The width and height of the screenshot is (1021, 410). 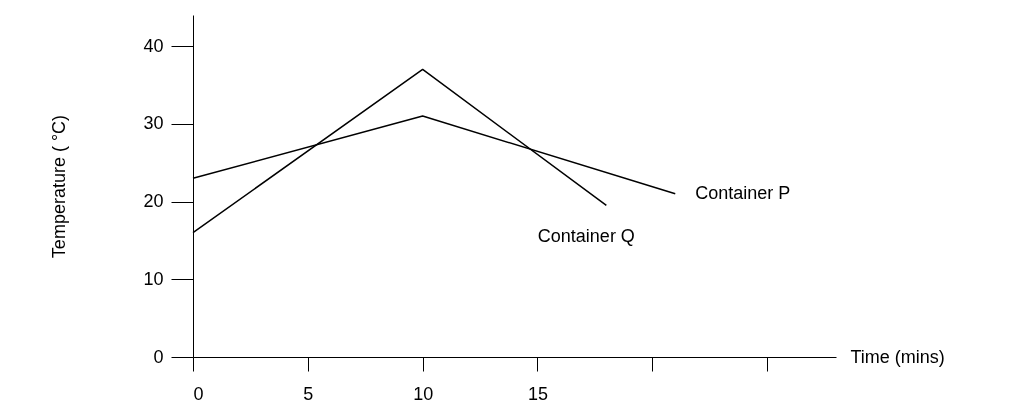 What do you see at coordinates (153, 123) in the screenshot?
I see `y-tick-label: 30` at bounding box center [153, 123].